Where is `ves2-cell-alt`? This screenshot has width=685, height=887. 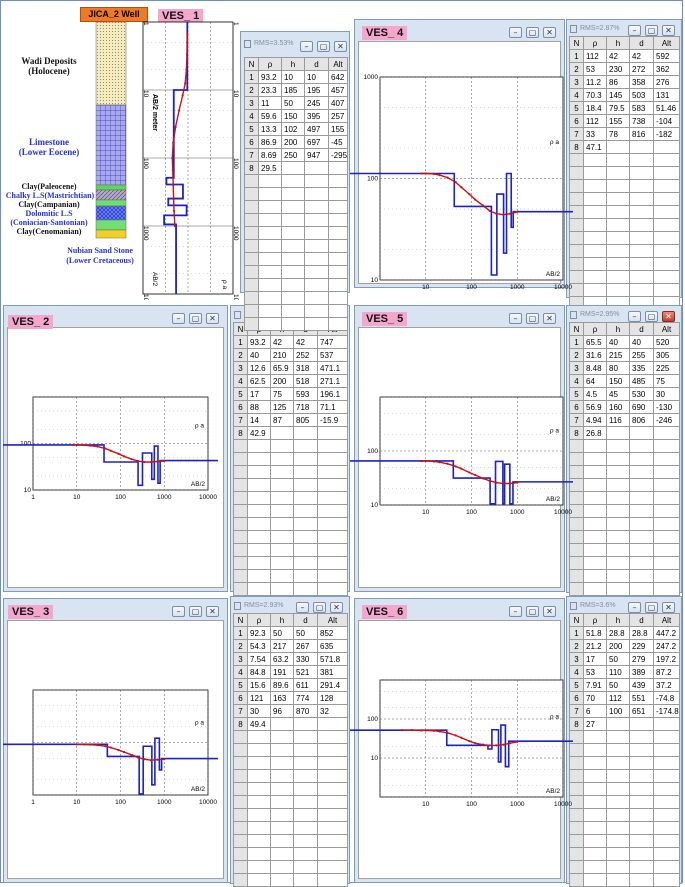 ves2-cell-alt is located at coordinates (332, 485).